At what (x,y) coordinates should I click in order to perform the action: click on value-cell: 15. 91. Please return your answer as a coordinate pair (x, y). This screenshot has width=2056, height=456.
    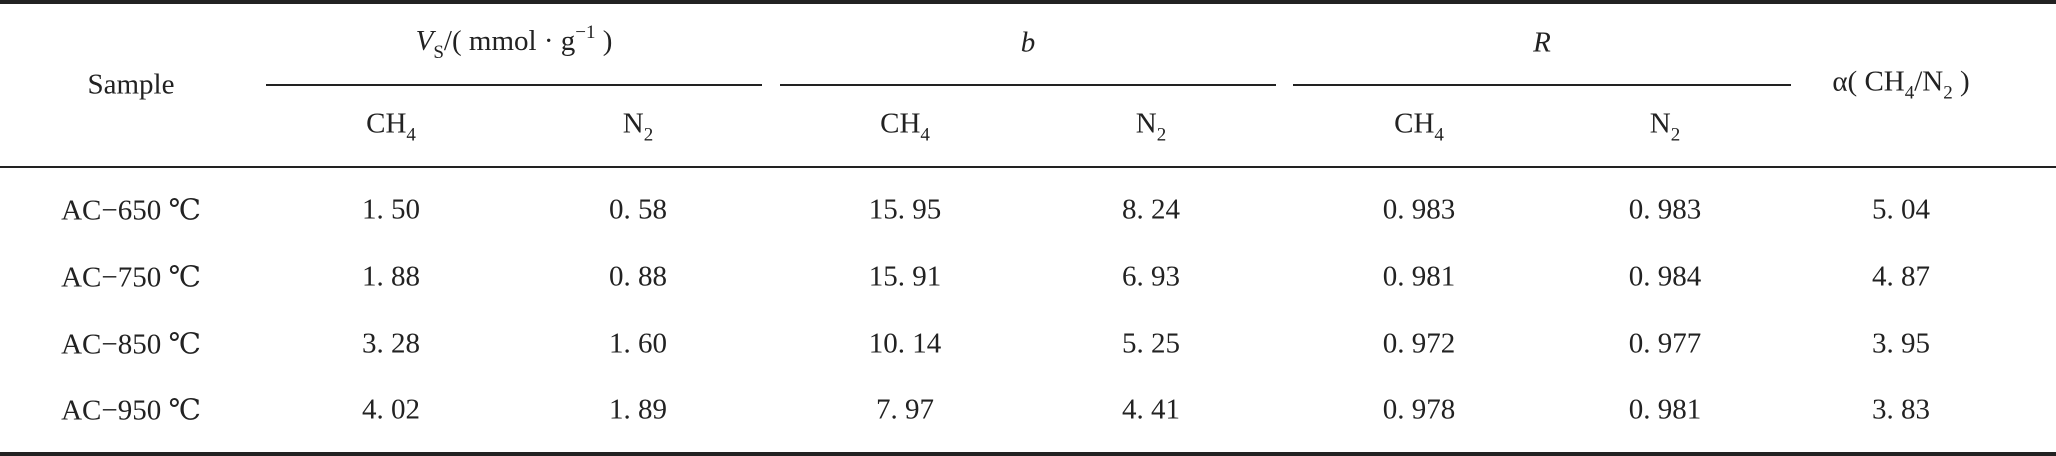
    Looking at the image, I should click on (905, 277).